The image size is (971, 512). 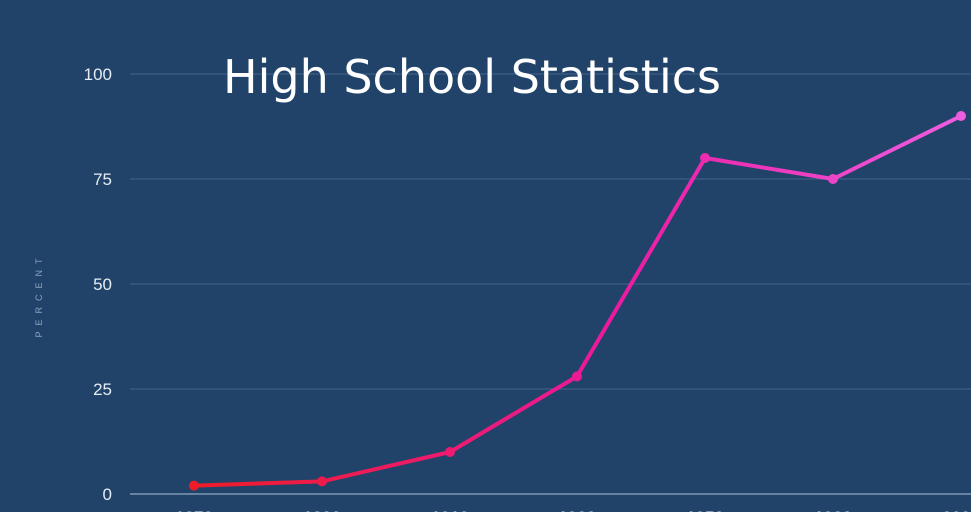 I want to click on data-point-1910, so click(x=450, y=452).